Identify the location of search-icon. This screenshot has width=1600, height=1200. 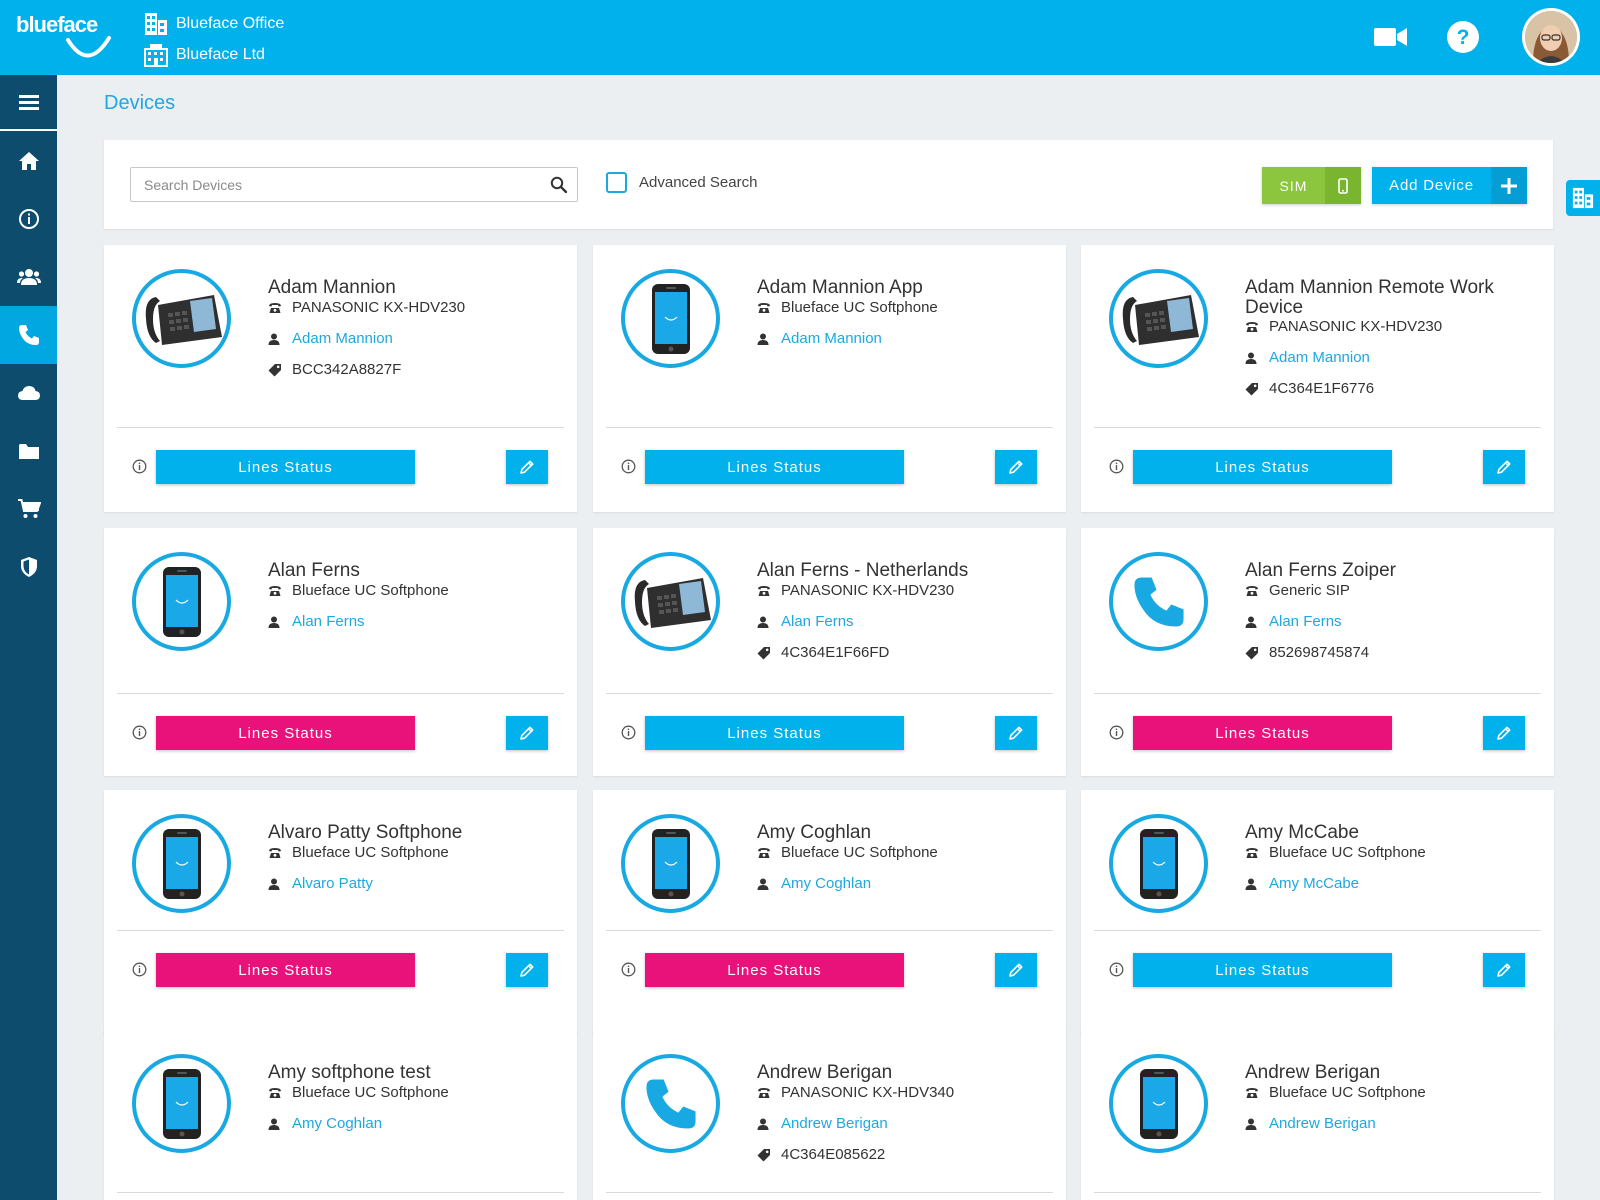
(558, 184).